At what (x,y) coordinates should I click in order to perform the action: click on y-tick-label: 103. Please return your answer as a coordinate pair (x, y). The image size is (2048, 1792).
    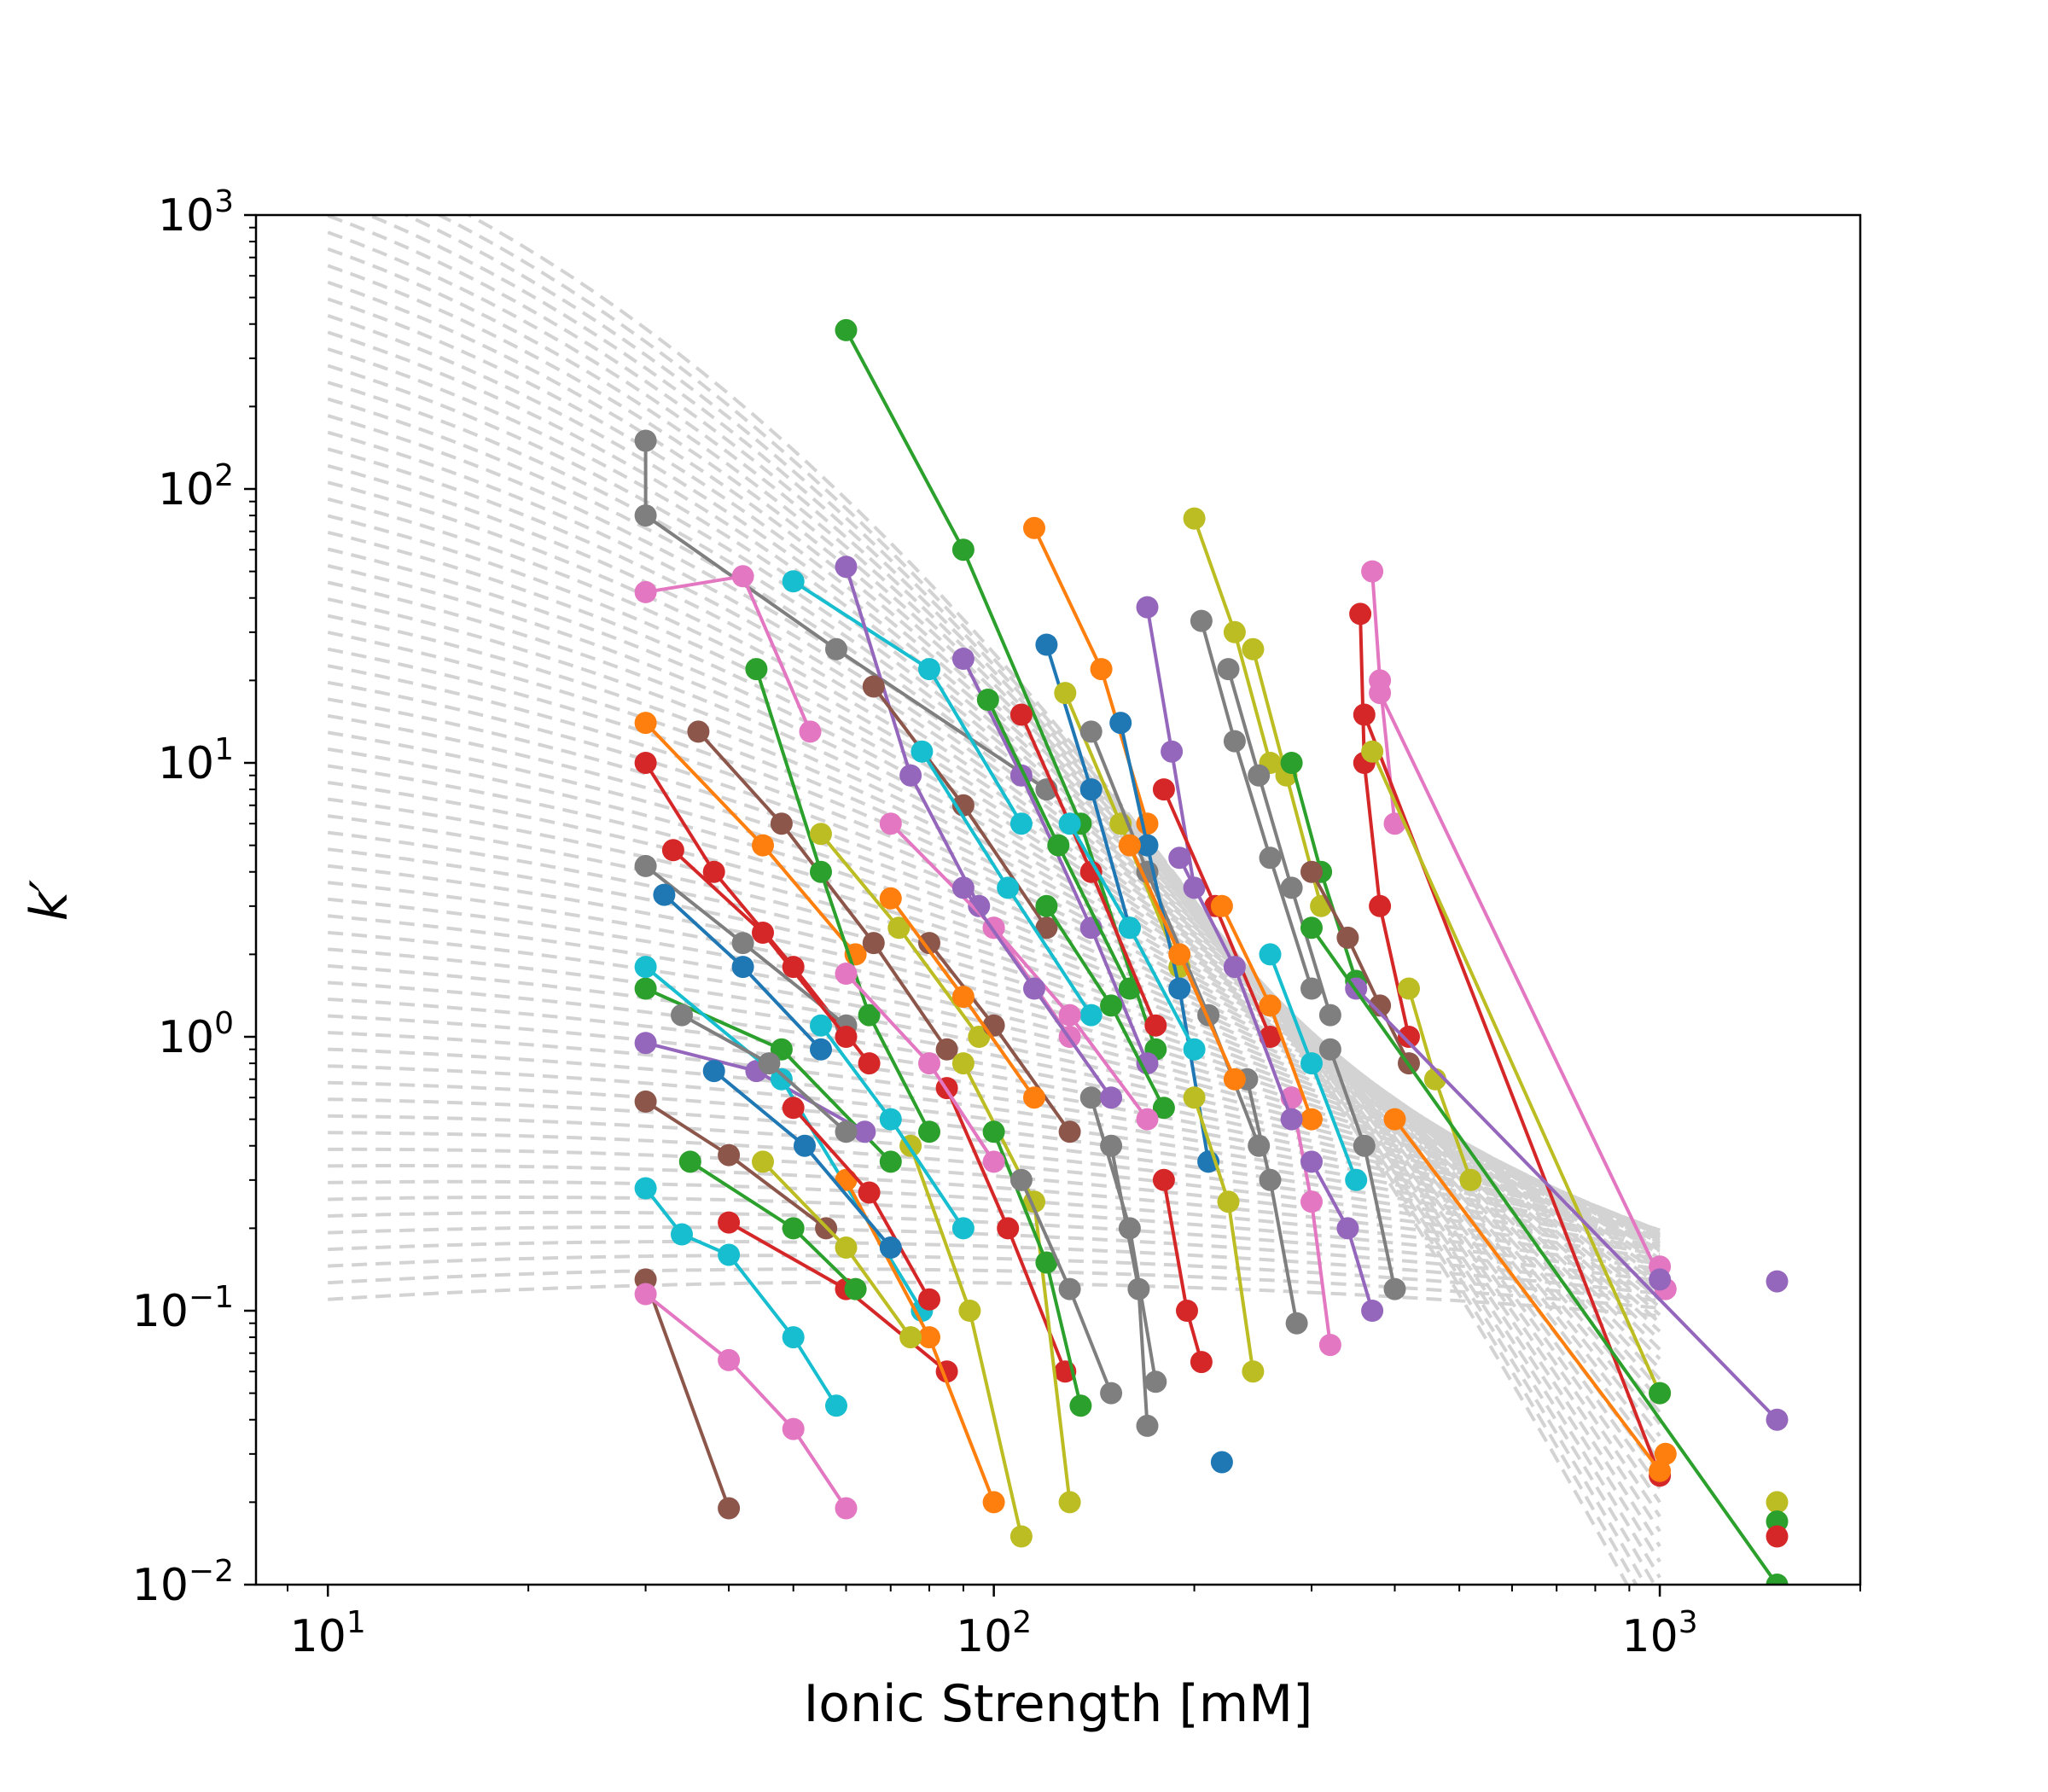
    Looking at the image, I should click on (196, 212).